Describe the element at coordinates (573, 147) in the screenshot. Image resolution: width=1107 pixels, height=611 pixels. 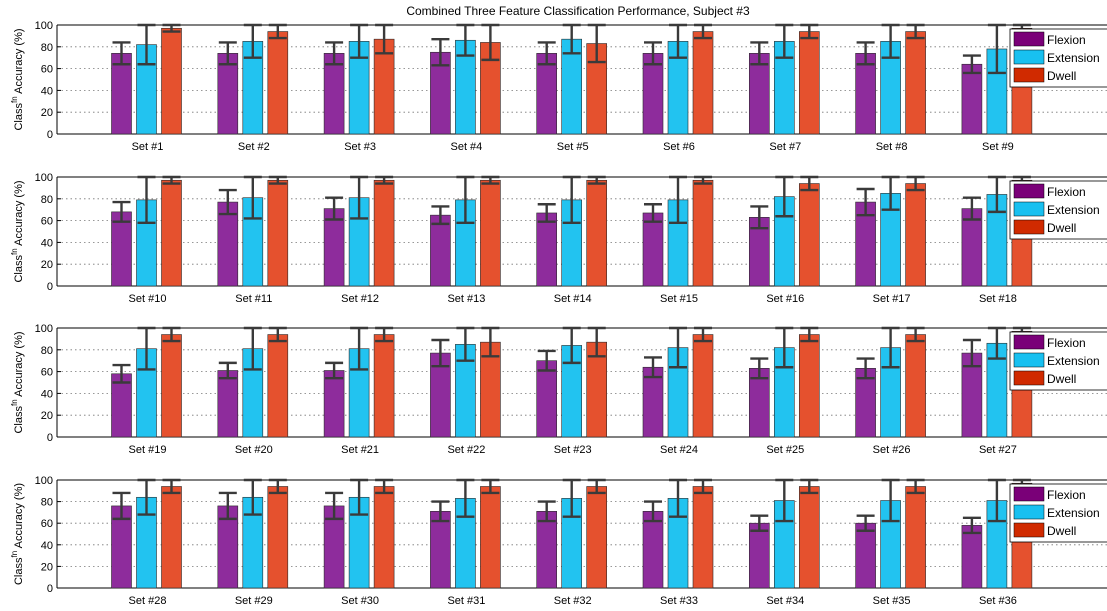
I see `x-tick-label: Set #5` at that location.